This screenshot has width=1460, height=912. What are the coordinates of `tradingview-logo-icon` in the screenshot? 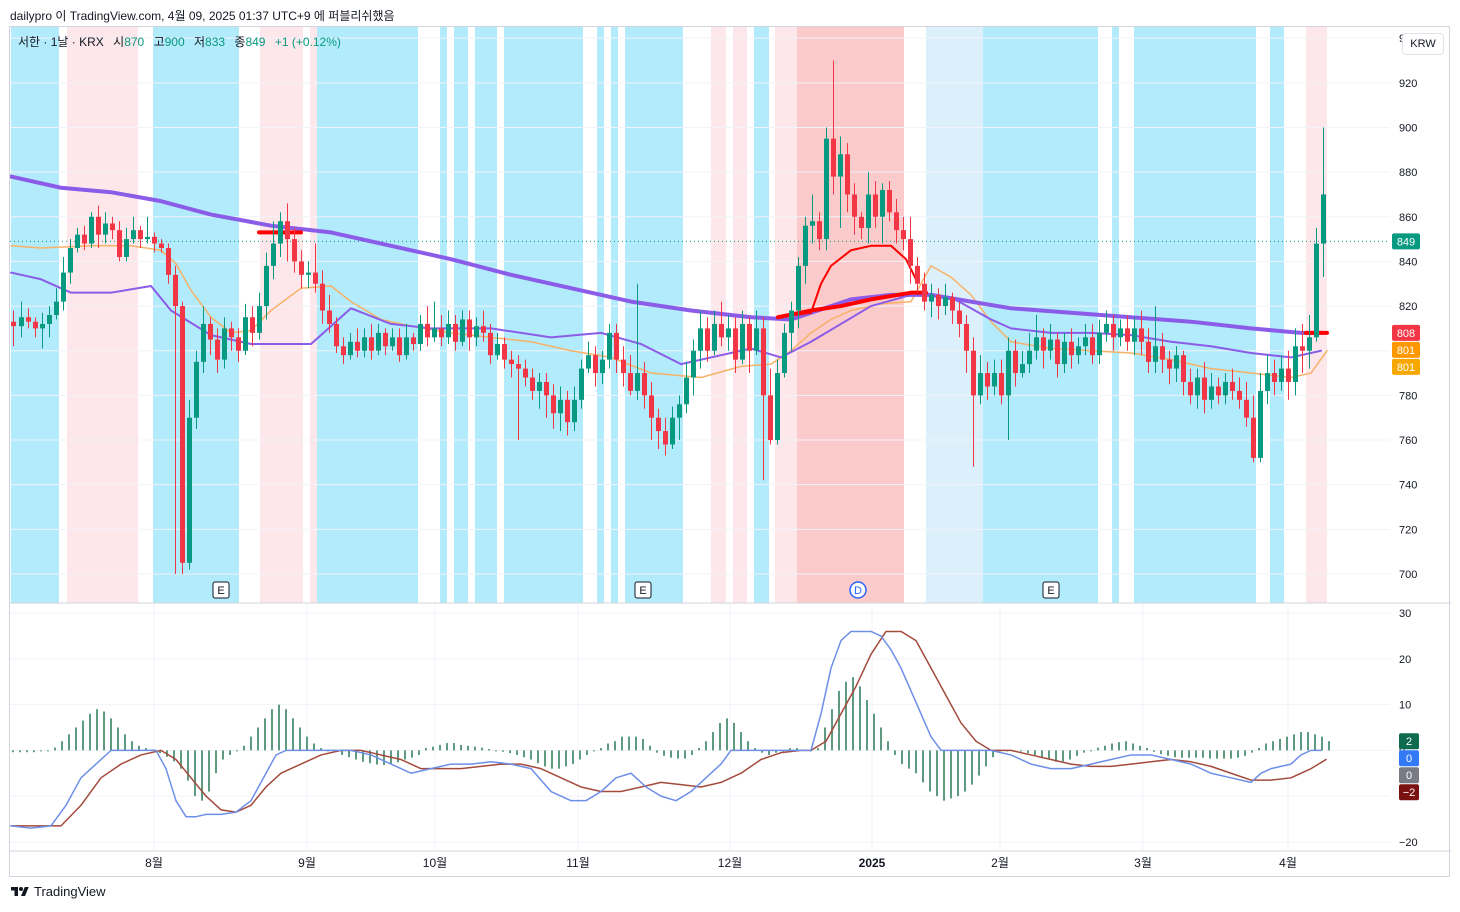 It's located at (20, 891).